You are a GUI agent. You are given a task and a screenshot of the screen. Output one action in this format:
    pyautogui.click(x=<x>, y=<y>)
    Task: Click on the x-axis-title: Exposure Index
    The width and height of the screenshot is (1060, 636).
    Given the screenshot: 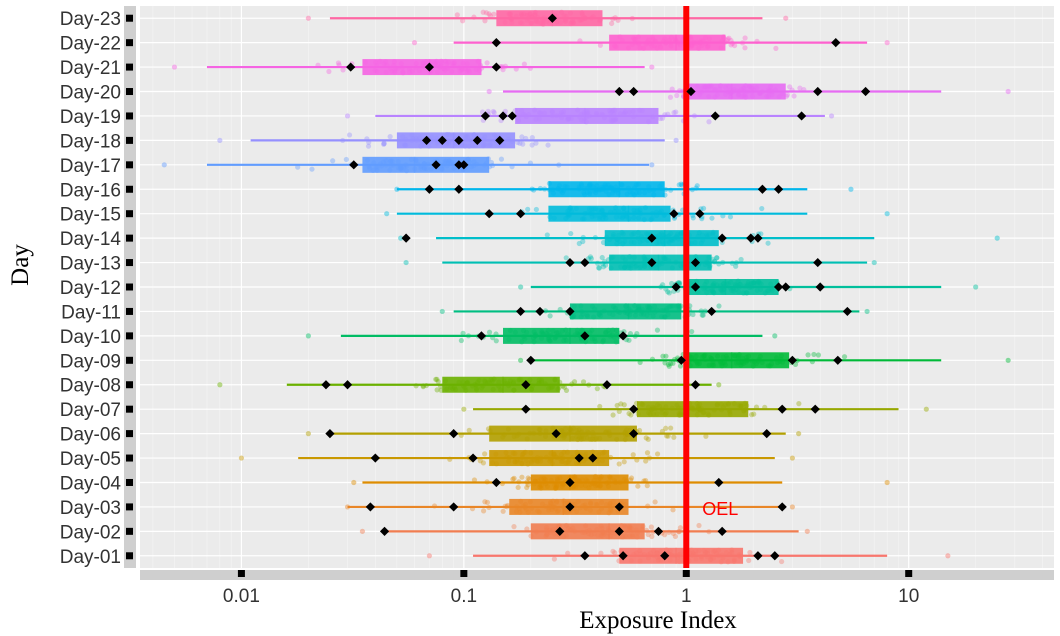 What is the action you would take?
    pyautogui.click(x=658, y=620)
    